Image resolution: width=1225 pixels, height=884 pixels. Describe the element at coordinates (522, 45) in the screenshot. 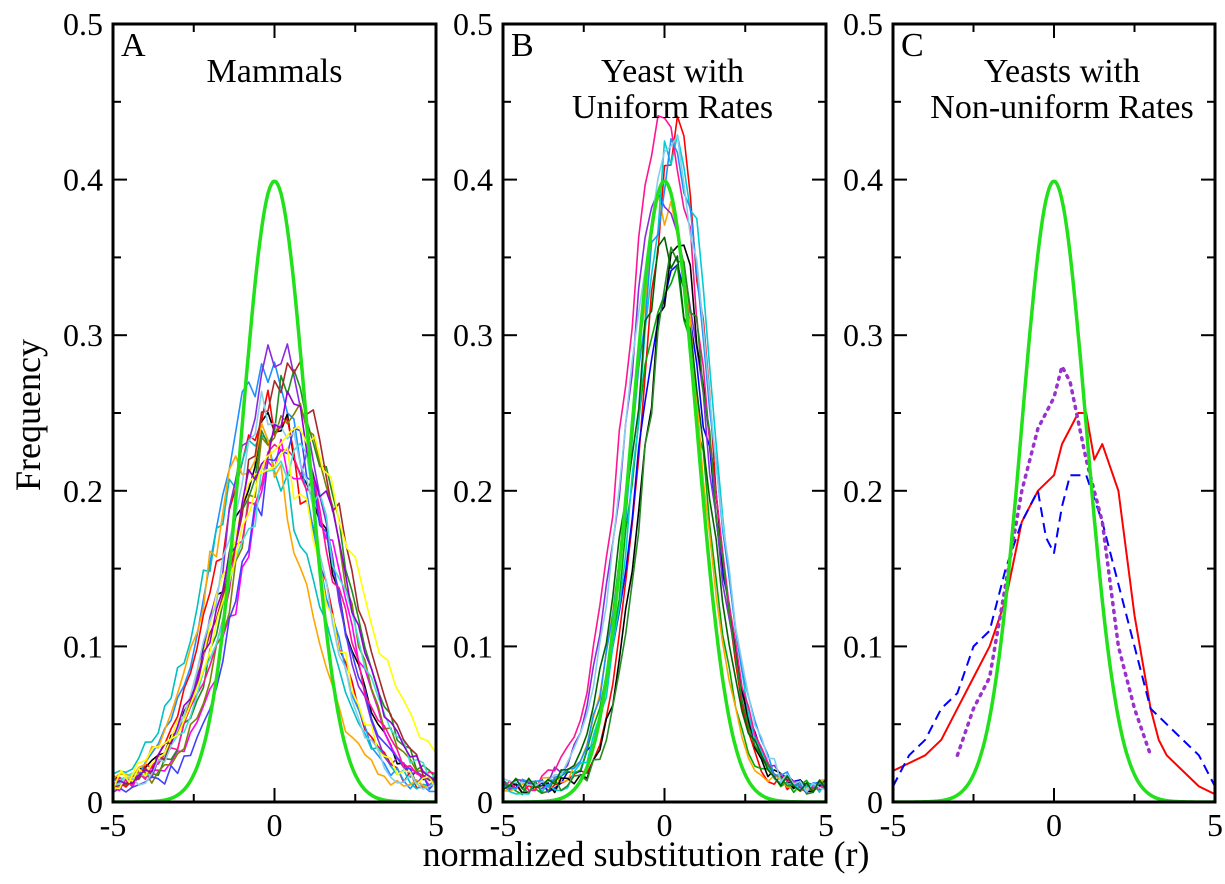

I see `panel-letter: B` at that location.